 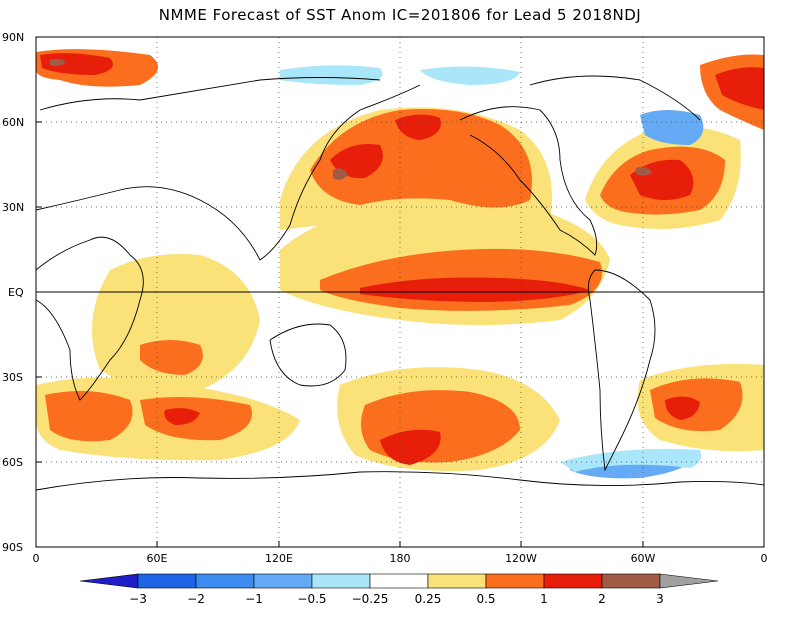 What do you see at coordinates (138, 599) in the screenshot?
I see `colorbar-label: −3` at bounding box center [138, 599].